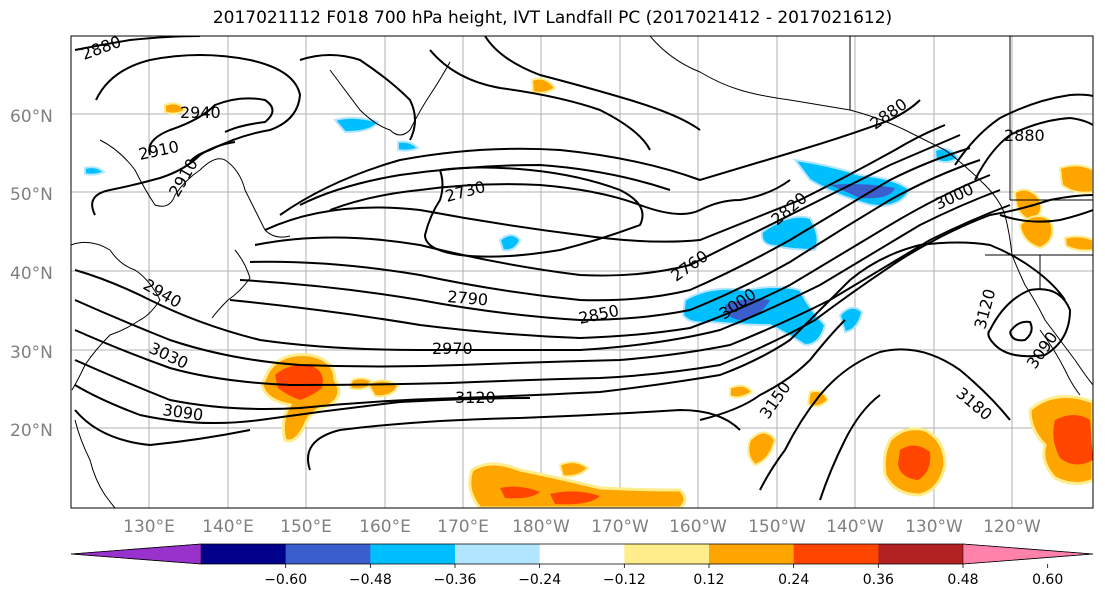 Image resolution: width=1105 pixels, height=601 pixels. I want to click on colorbar-tick-label: −0.60, so click(285, 580).